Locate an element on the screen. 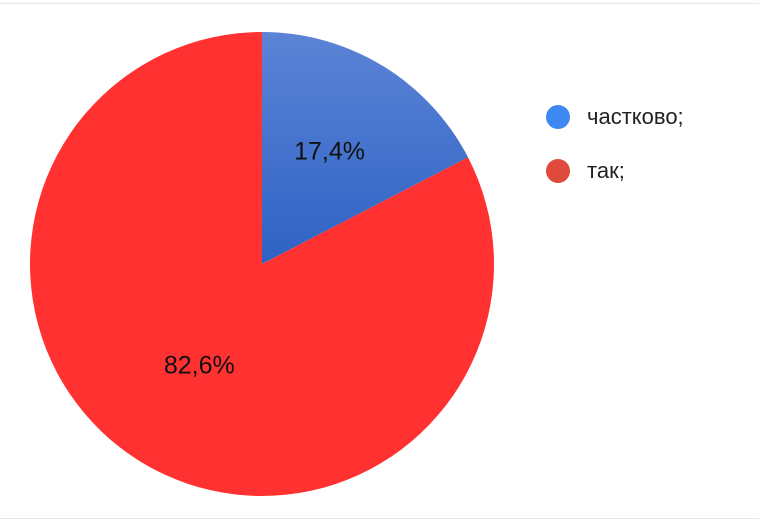  chart-legend: частково; так; is located at coordinates (615, 156).